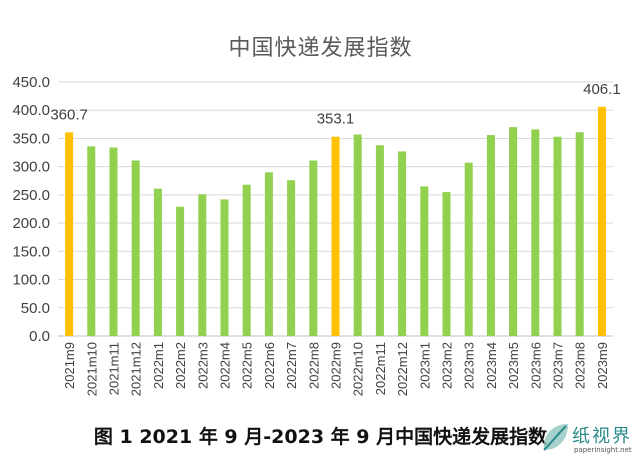 This screenshot has width=641, height=462. Describe the element at coordinates (31, 110) in the screenshot. I see `y-tick-label: 400.0` at that location.